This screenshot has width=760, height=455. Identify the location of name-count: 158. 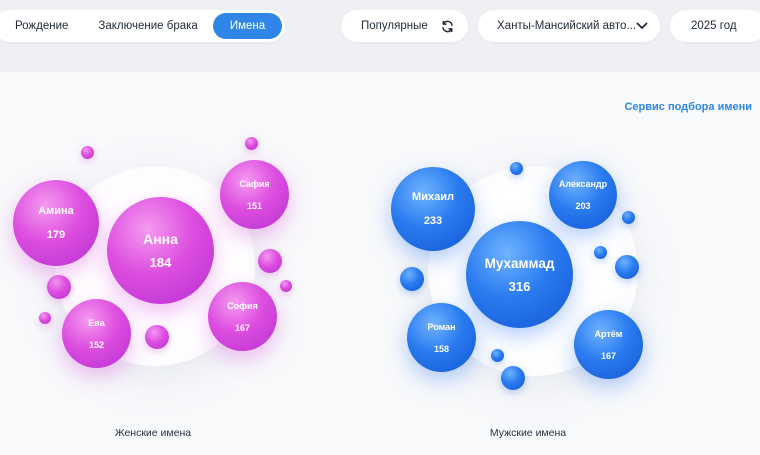
(441, 348).